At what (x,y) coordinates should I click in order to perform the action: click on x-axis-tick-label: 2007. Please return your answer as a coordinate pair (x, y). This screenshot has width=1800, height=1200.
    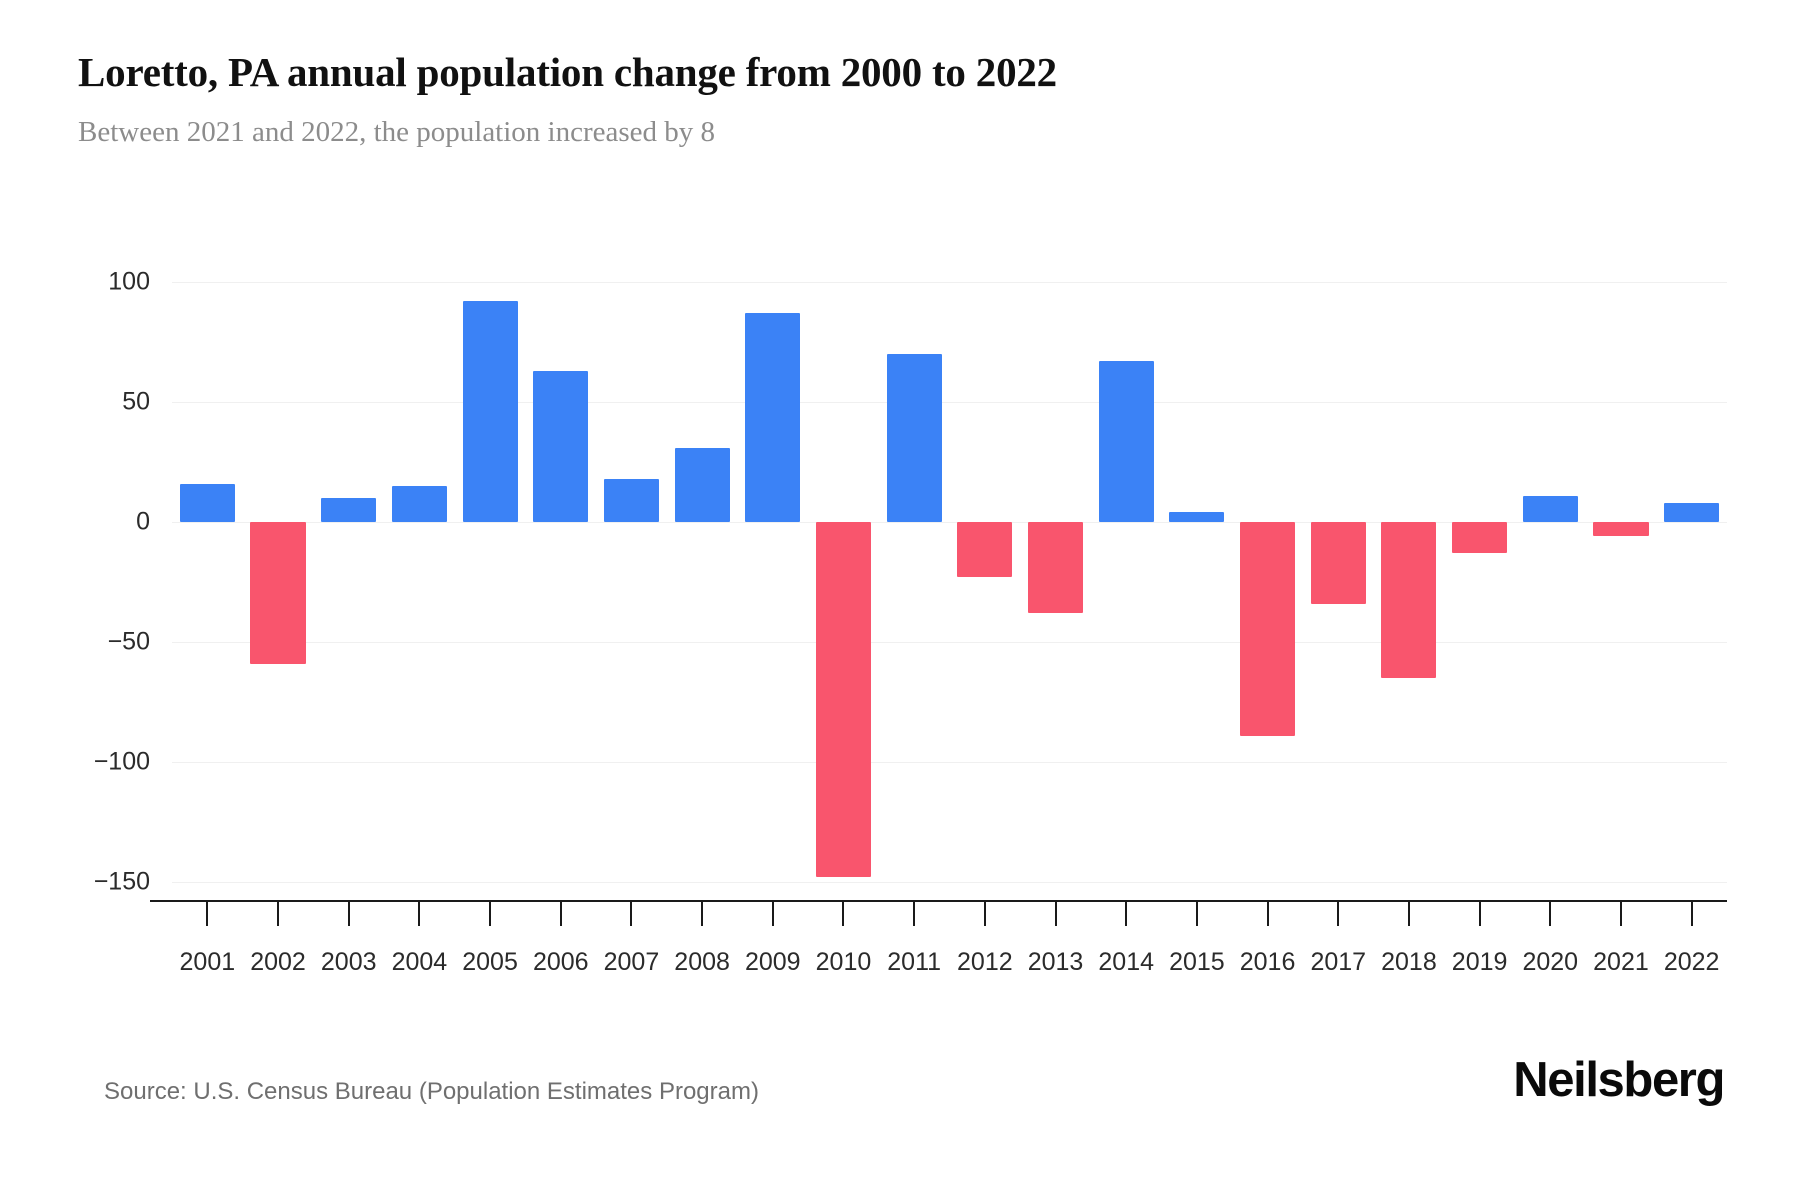
    Looking at the image, I should click on (631, 962).